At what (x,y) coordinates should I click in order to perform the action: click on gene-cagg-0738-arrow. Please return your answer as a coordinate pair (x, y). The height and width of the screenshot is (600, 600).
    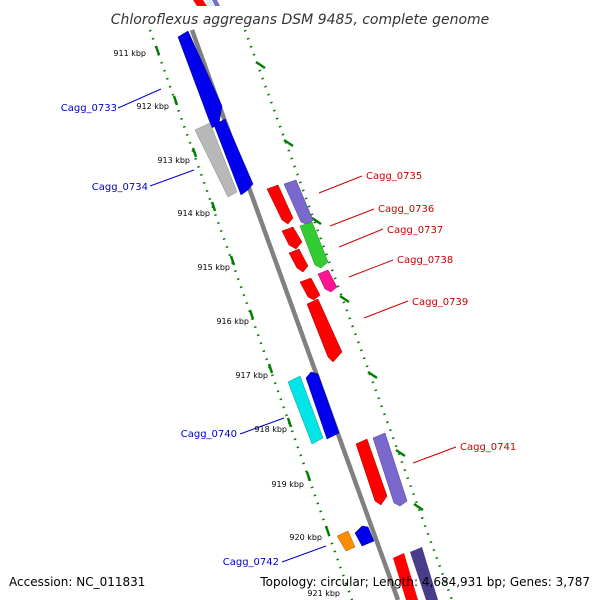
    Looking at the image, I should click on (327, 281).